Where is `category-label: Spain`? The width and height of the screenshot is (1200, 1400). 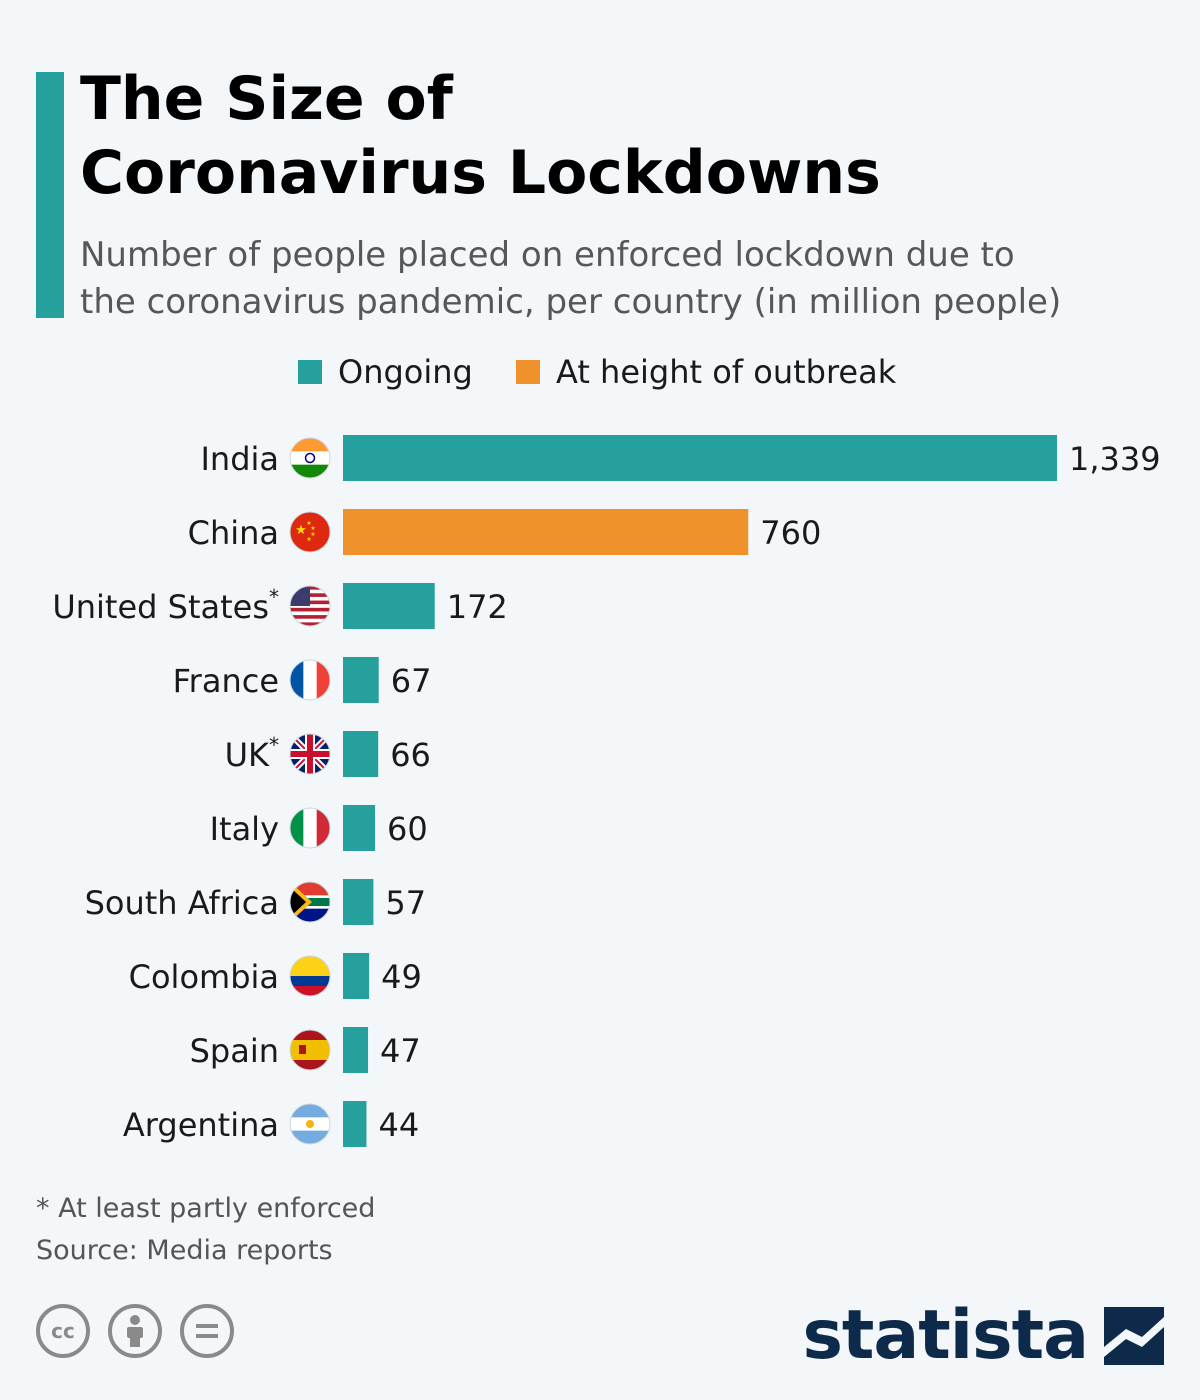
category-label: Spain is located at coordinates (234, 1051).